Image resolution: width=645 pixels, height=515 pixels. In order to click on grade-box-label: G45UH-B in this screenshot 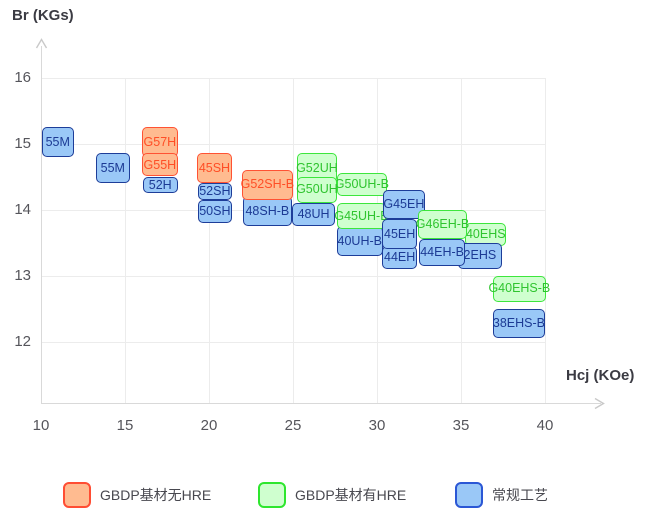, I will do `click(361, 215)`.